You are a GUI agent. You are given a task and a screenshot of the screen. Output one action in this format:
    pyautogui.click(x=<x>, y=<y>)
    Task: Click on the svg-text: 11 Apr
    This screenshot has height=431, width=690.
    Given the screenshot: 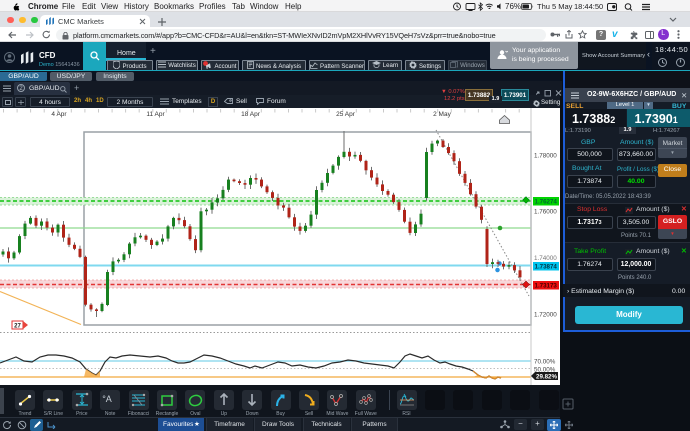 What is the action you would take?
    pyautogui.click(x=155, y=114)
    